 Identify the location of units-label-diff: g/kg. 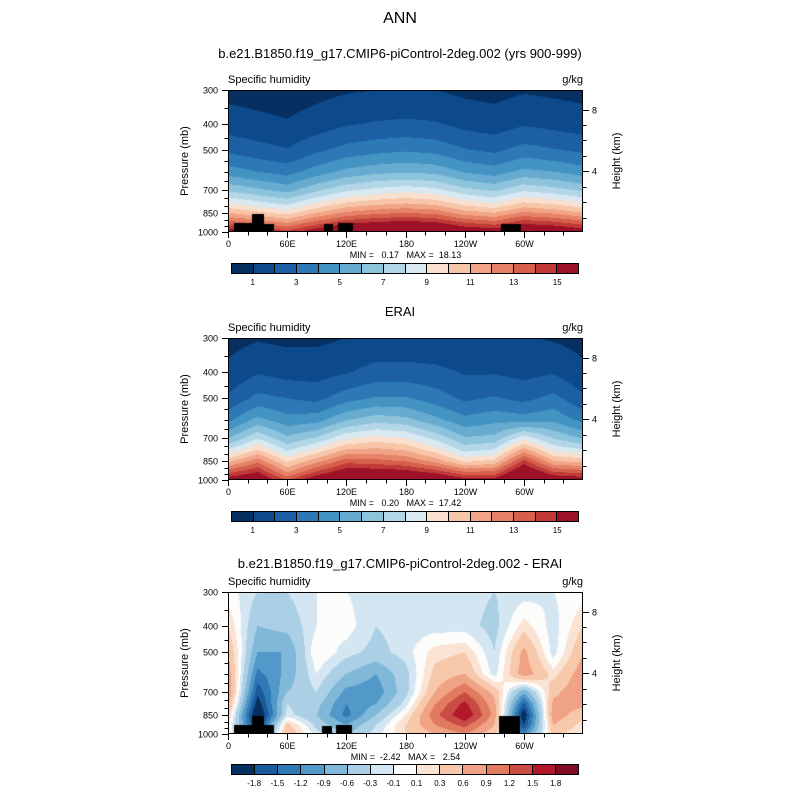
(572, 582).